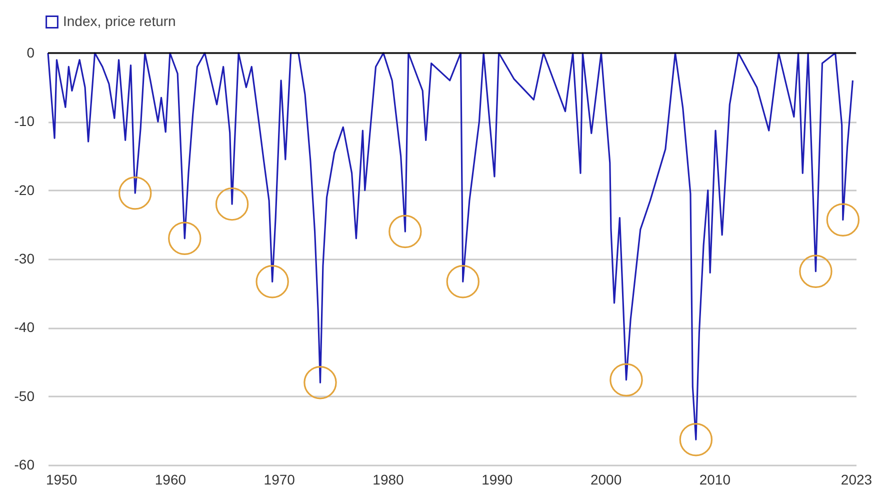  What do you see at coordinates (715, 480) in the screenshot?
I see `x-tick-label: 2010` at bounding box center [715, 480].